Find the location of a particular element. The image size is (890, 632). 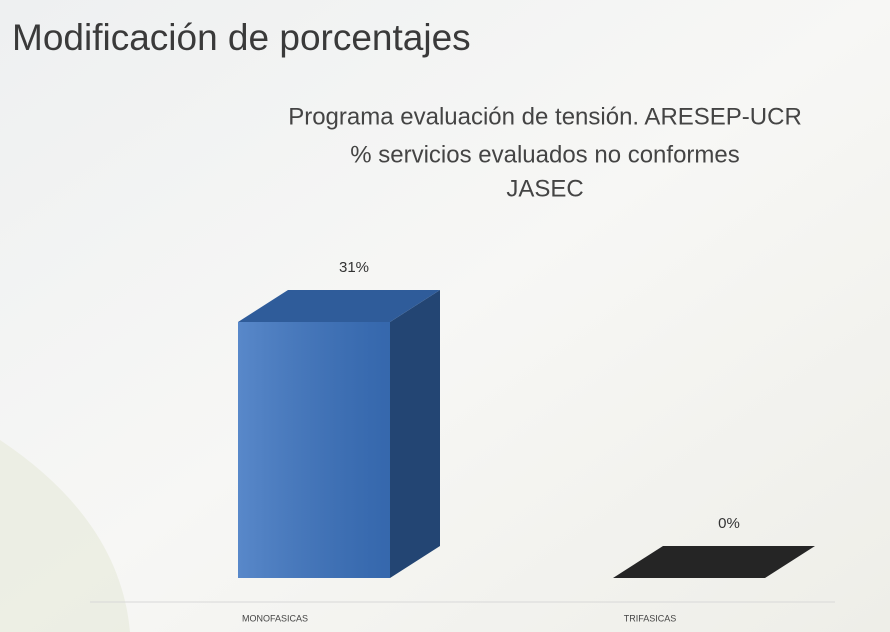

x-tick-label: MONOFASICAS is located at coordinates (275, 618).